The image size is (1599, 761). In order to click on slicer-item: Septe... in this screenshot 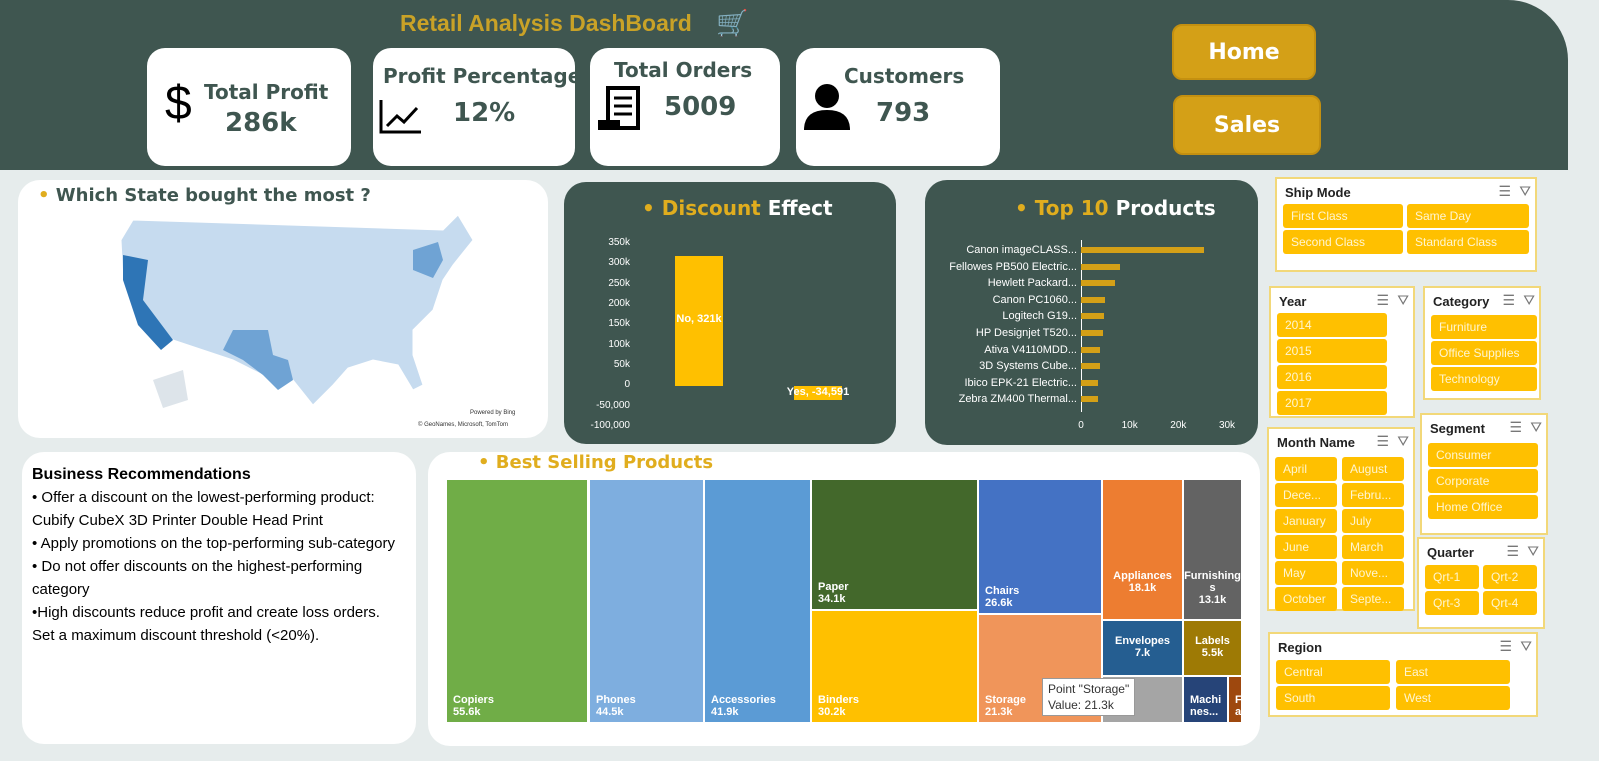, I will do `click(1373, 599)`.